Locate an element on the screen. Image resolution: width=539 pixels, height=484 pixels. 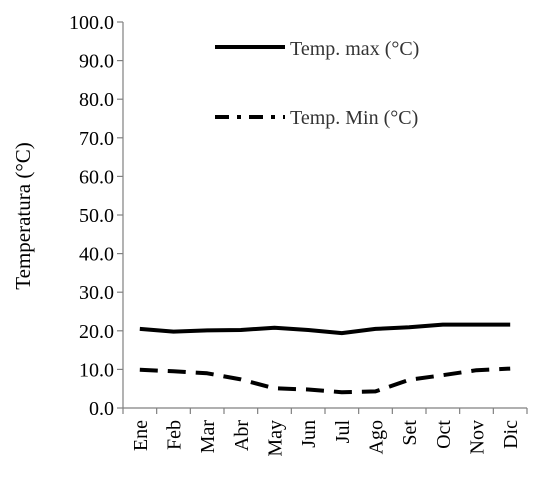
x-tick-label: Oct is located at coordinates (444, 434).